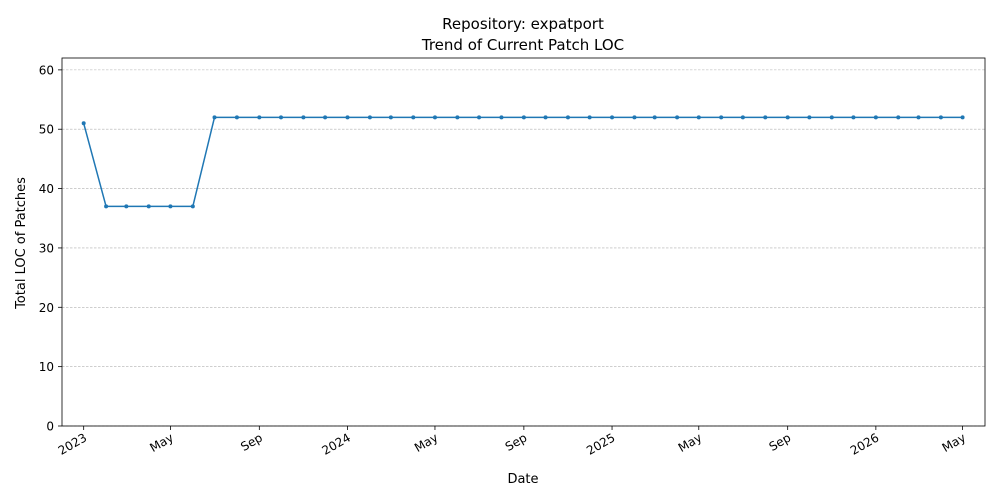  Describe the element at coordinates (523, 24) in the screenshot. I see `chart-title: Repository: expatport` at that location.